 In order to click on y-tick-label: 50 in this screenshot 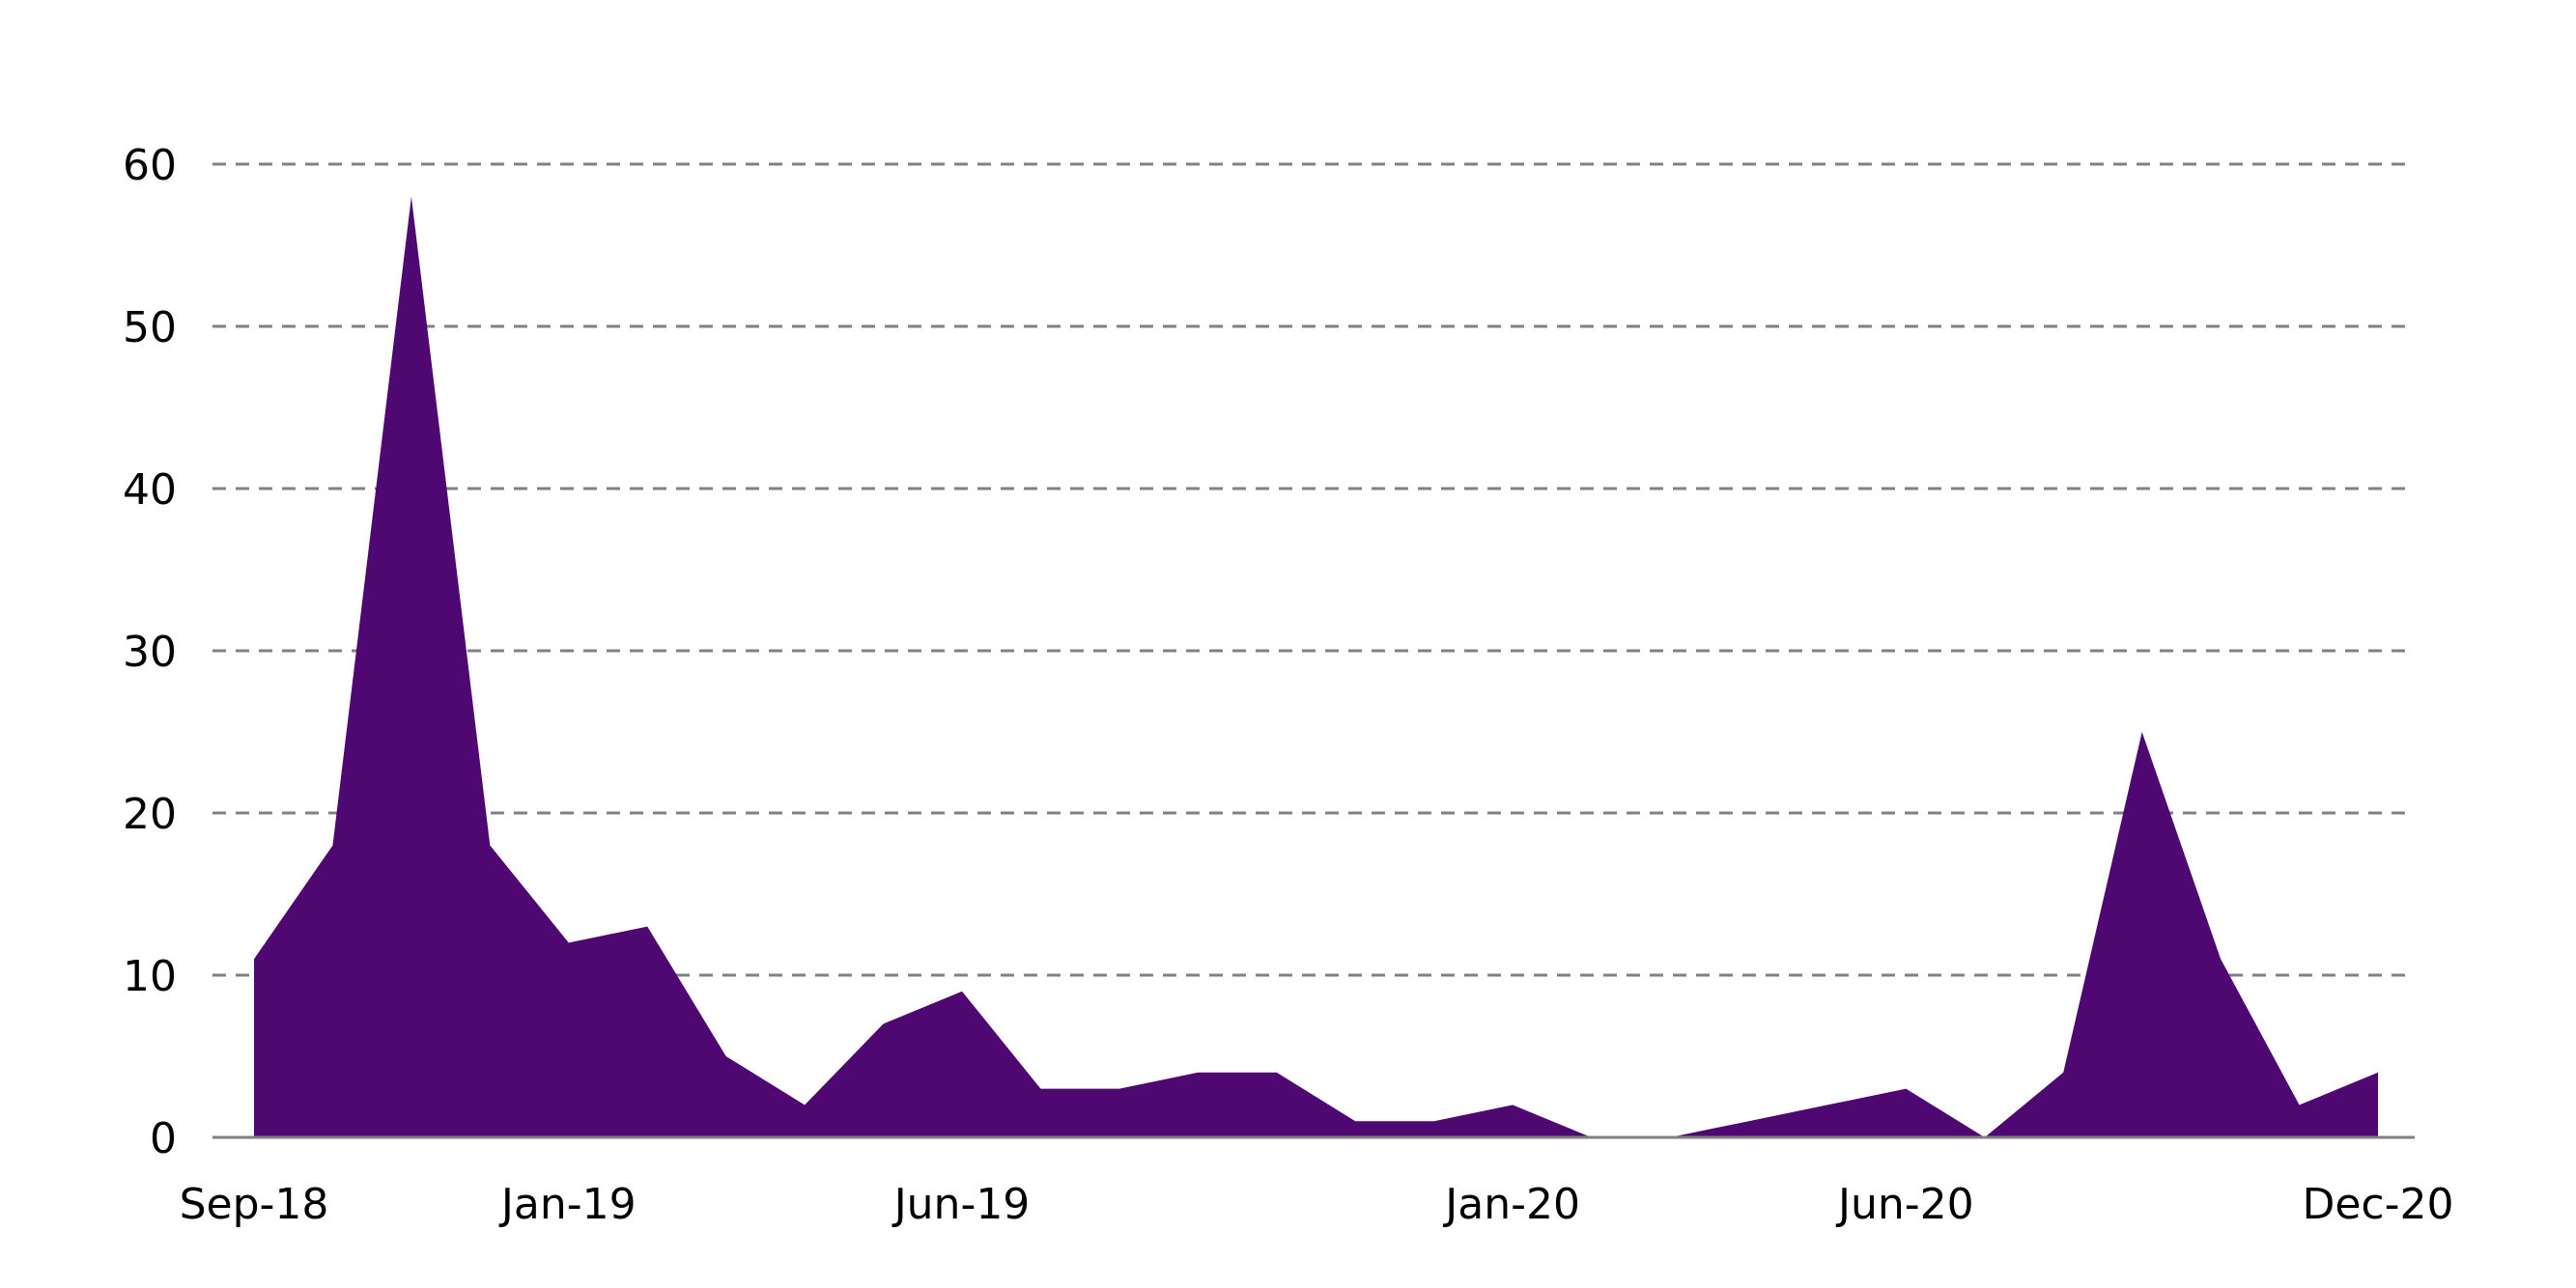, I will do `click(150, 328)`.